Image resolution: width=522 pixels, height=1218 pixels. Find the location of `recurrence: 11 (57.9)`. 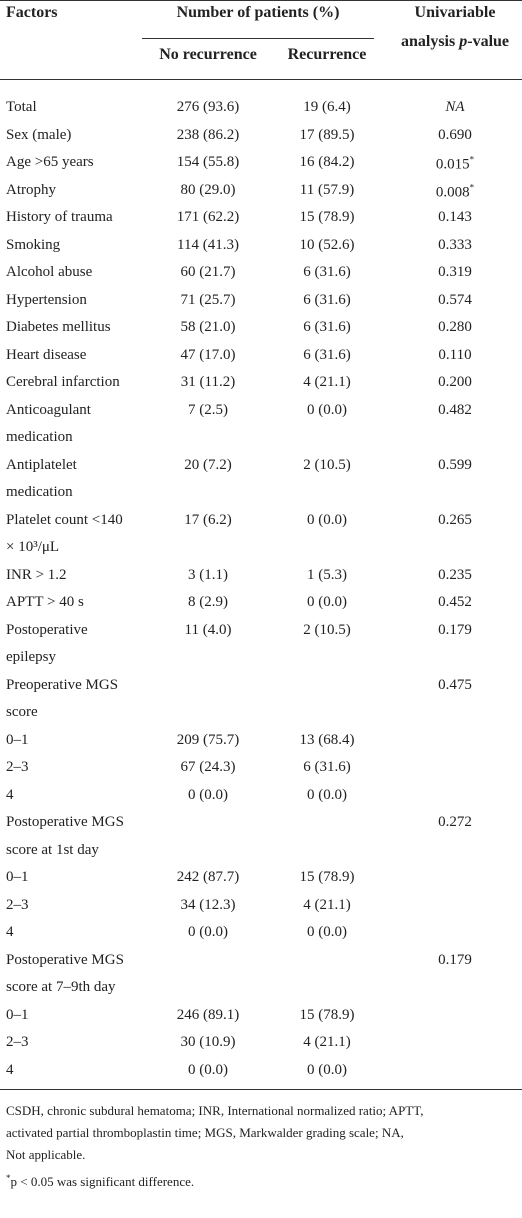

recurrence: 11 (57.9) is located at coordinates (327, 189).